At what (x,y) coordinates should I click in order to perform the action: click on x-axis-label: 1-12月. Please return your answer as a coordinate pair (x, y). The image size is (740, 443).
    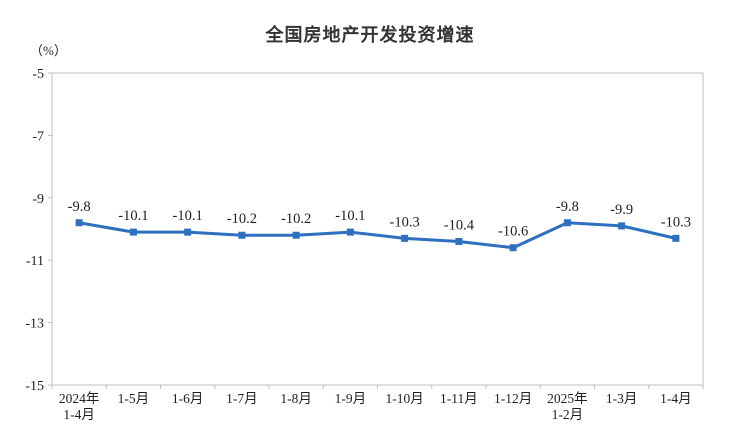
    Looking at the image, I should click on (513, 398).